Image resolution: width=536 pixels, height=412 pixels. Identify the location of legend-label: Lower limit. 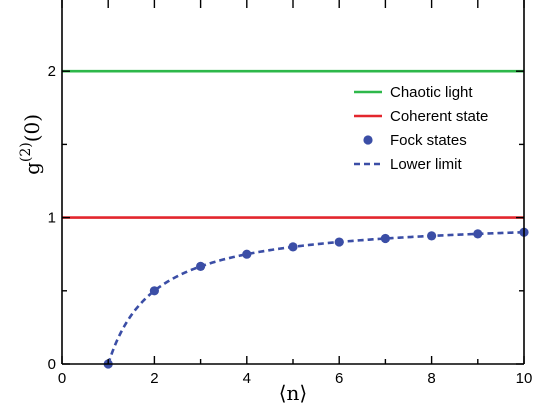
(426, 164).